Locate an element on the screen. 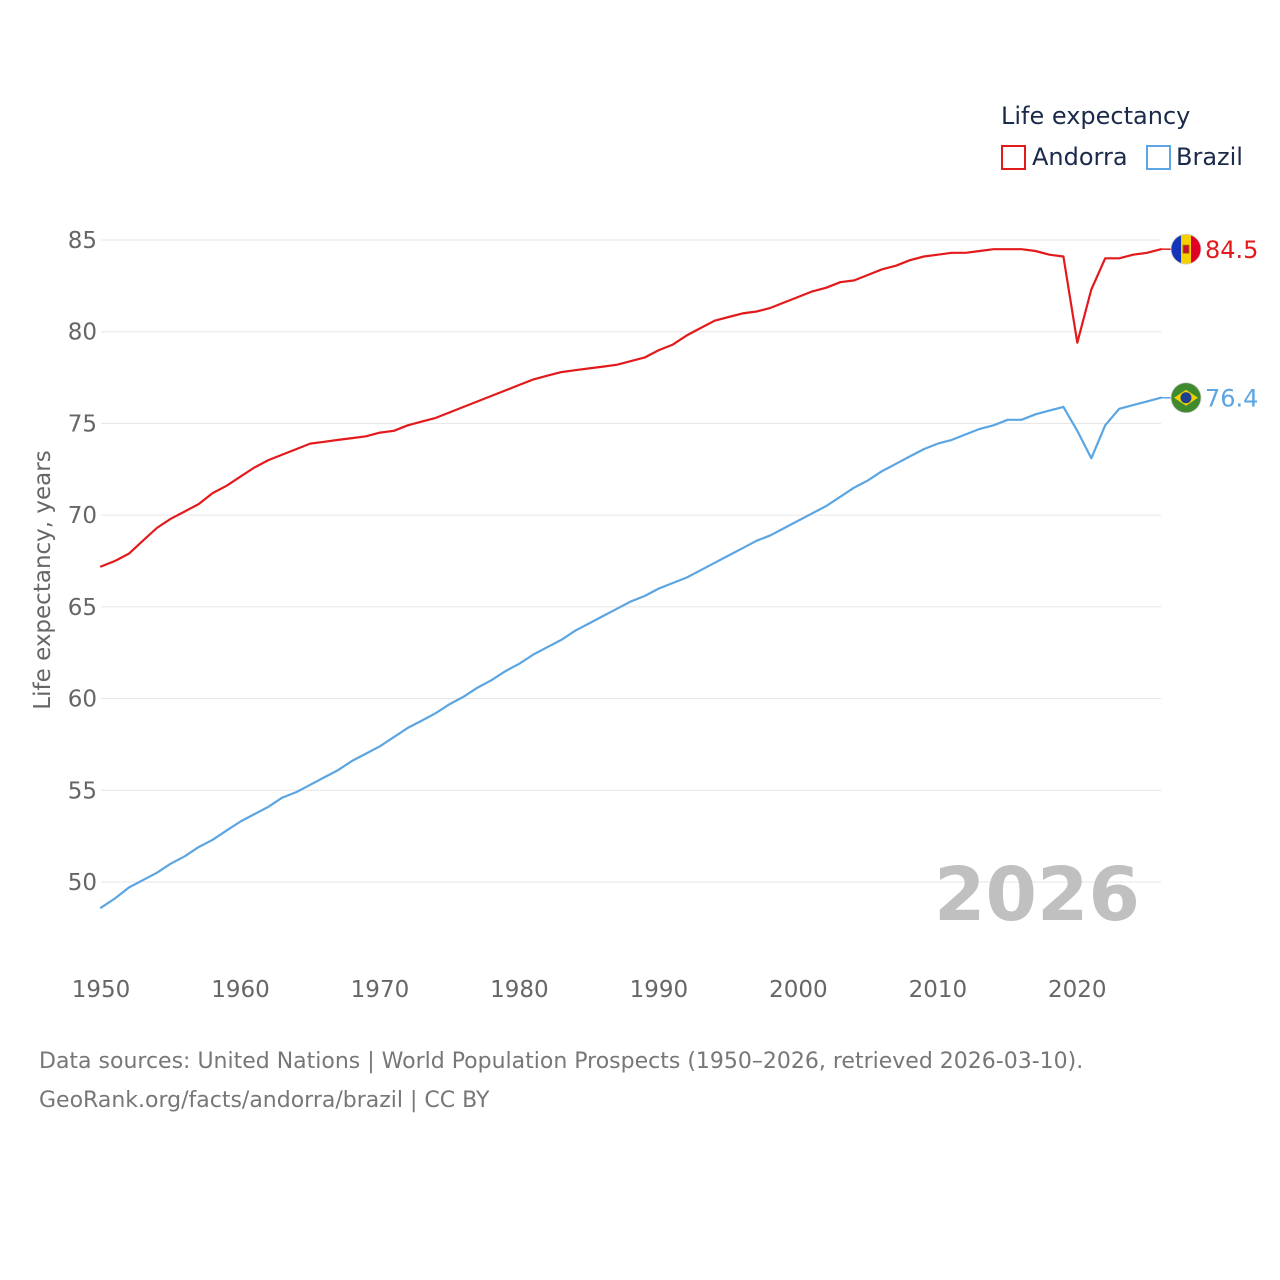  andorra-flag-icon is located at coordinates (1186, 249).